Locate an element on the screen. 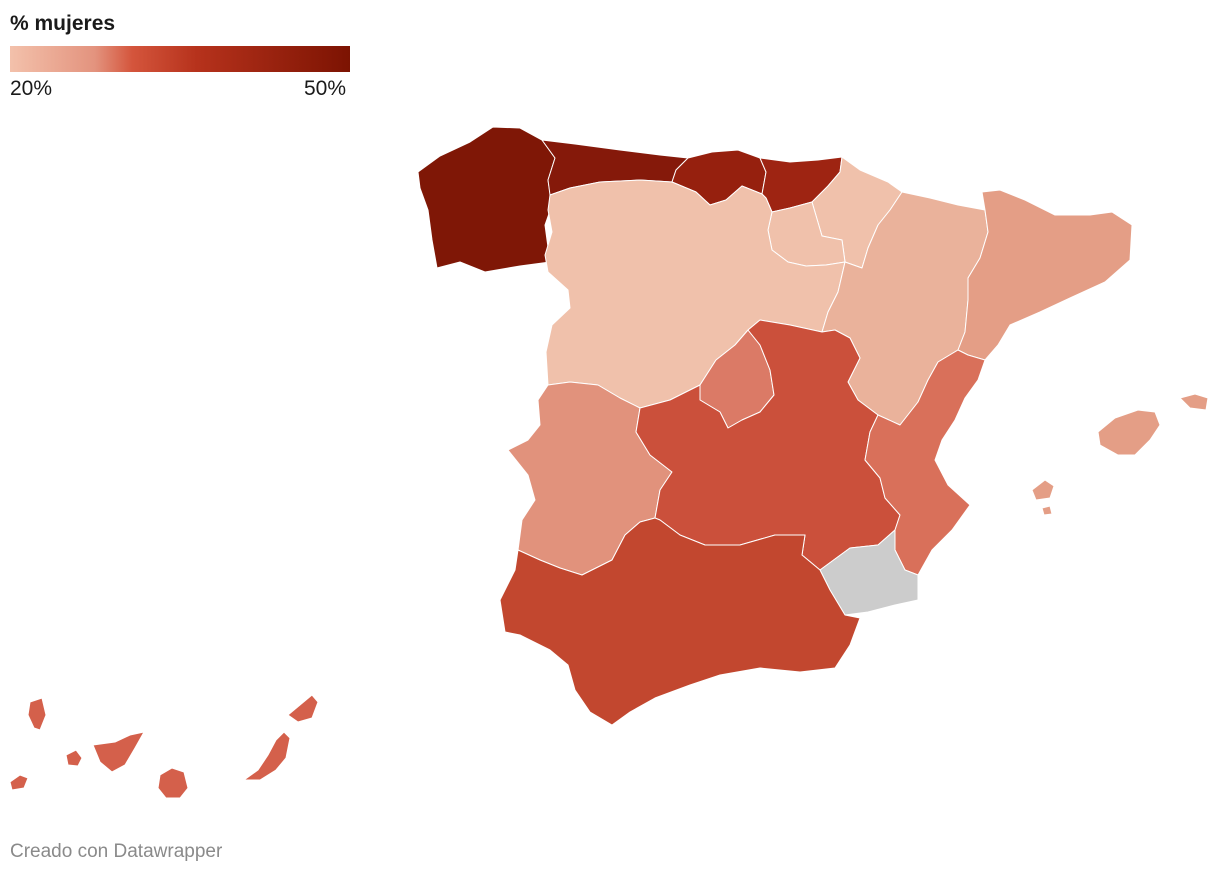 The height and width of the screenshot is (876, 1220). region-la-palma is located at coordinates (37, 714).